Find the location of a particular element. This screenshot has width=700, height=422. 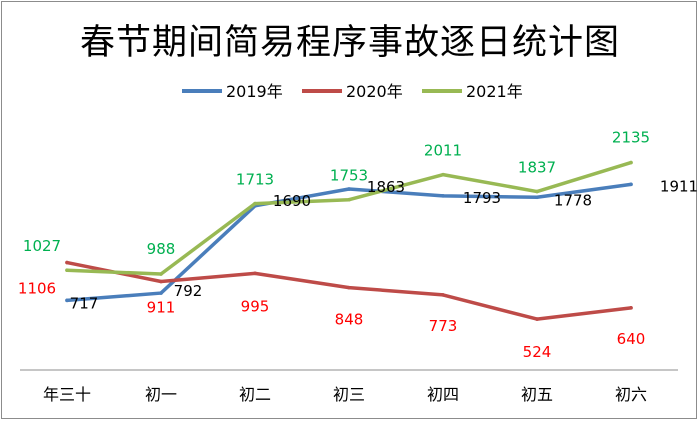

legend: 2019年 2020年 2021年 is located at coordinates (352, 91).